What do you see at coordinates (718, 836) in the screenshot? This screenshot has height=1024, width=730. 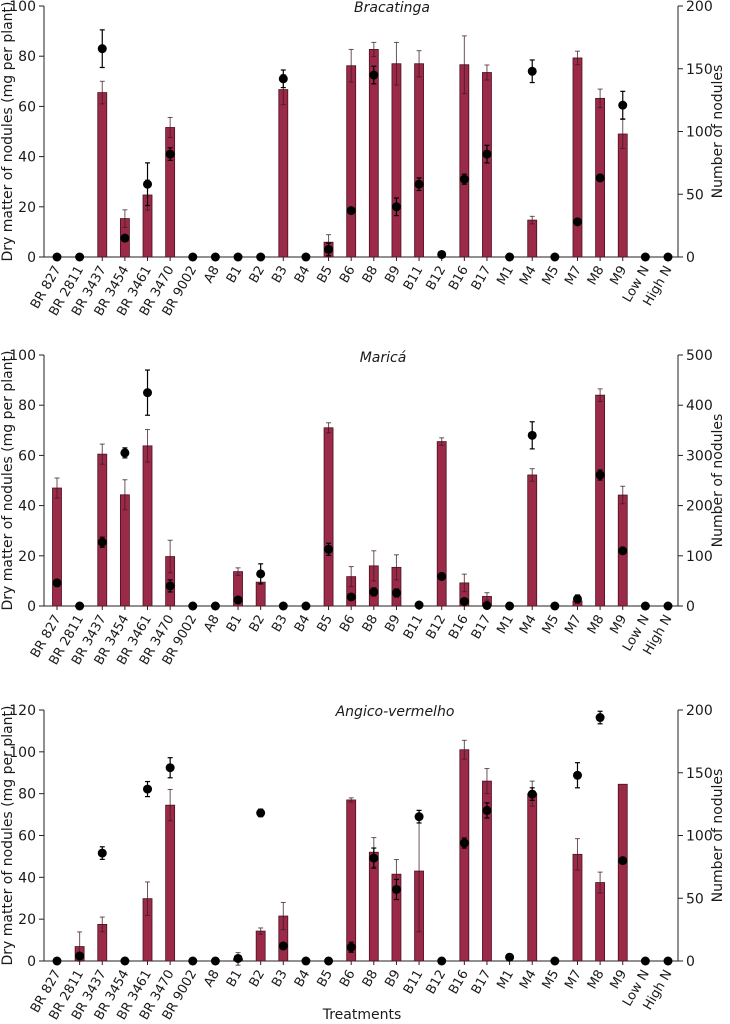 I see `right-axis-title: Number of nodules` at bounding box center [718, 836].